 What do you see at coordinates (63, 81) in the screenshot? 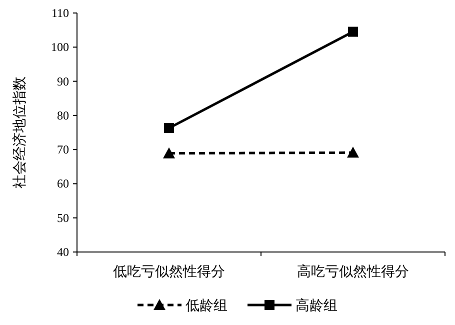
I see `y-tick-label: 90` at bounding box center [63, 81].